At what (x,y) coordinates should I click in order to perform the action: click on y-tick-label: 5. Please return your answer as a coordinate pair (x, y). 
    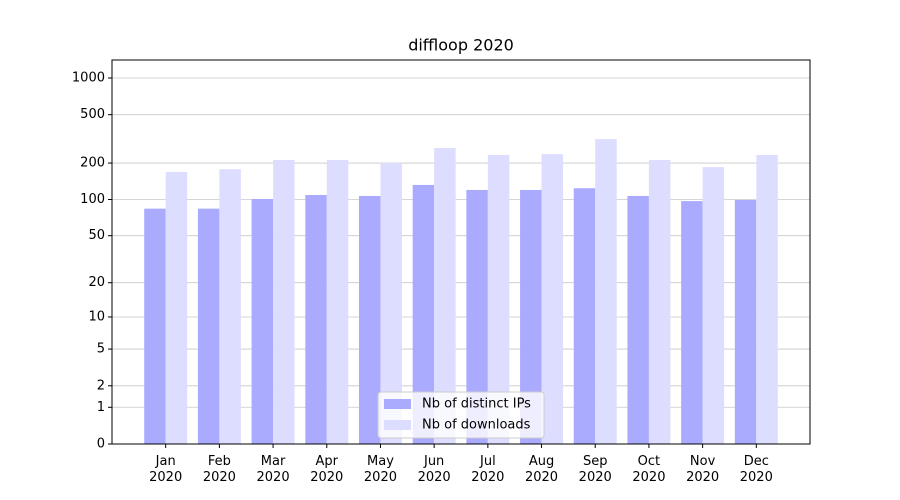
    Looking at the image, I should click on (101, 349).